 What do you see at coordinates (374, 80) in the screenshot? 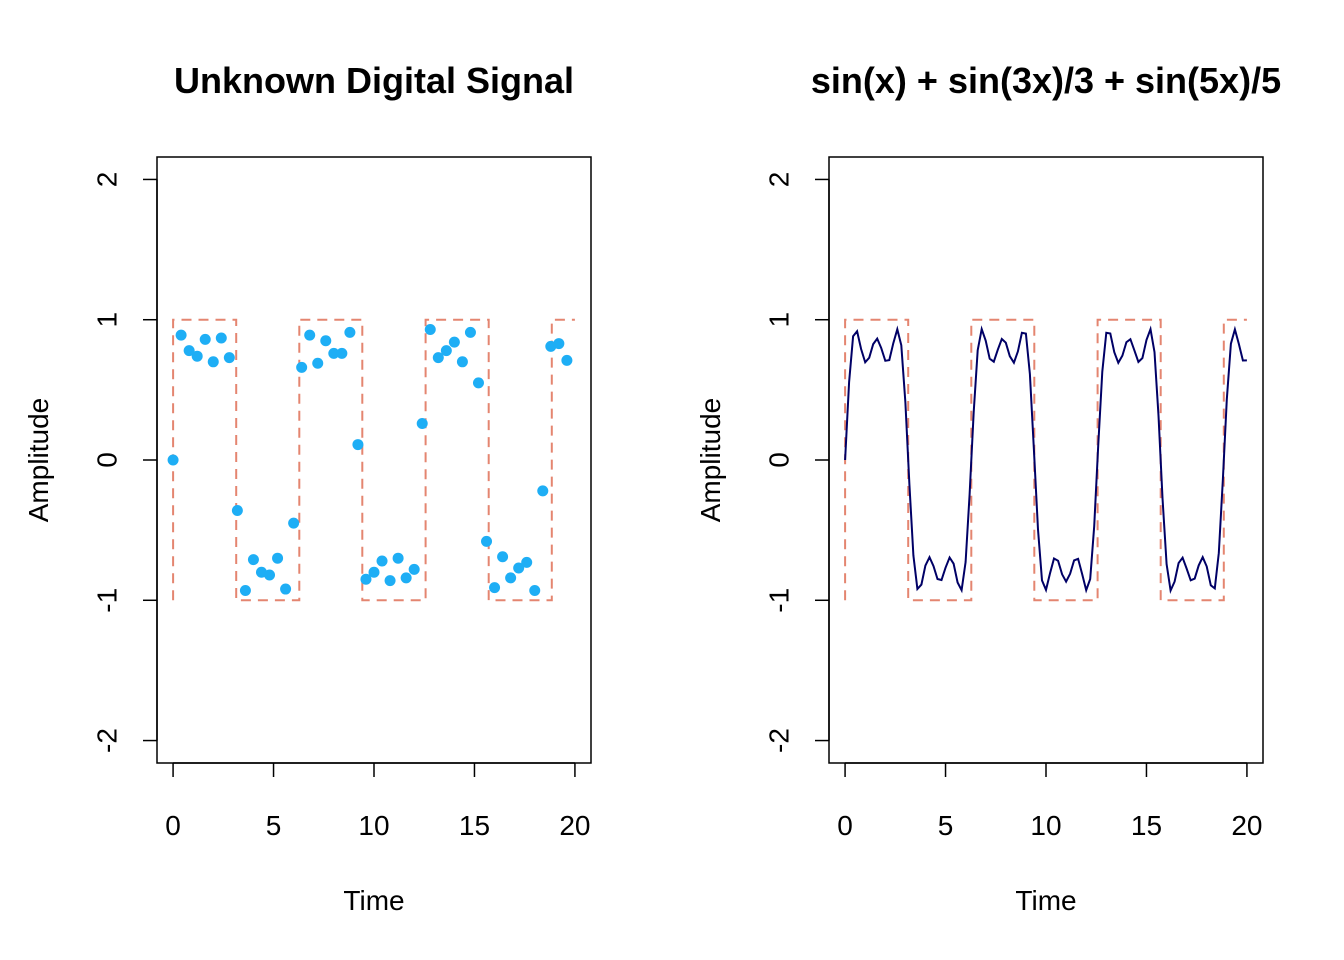
I see `chart-title: Unknown Digital Signal` at bounding box center [374, 80].